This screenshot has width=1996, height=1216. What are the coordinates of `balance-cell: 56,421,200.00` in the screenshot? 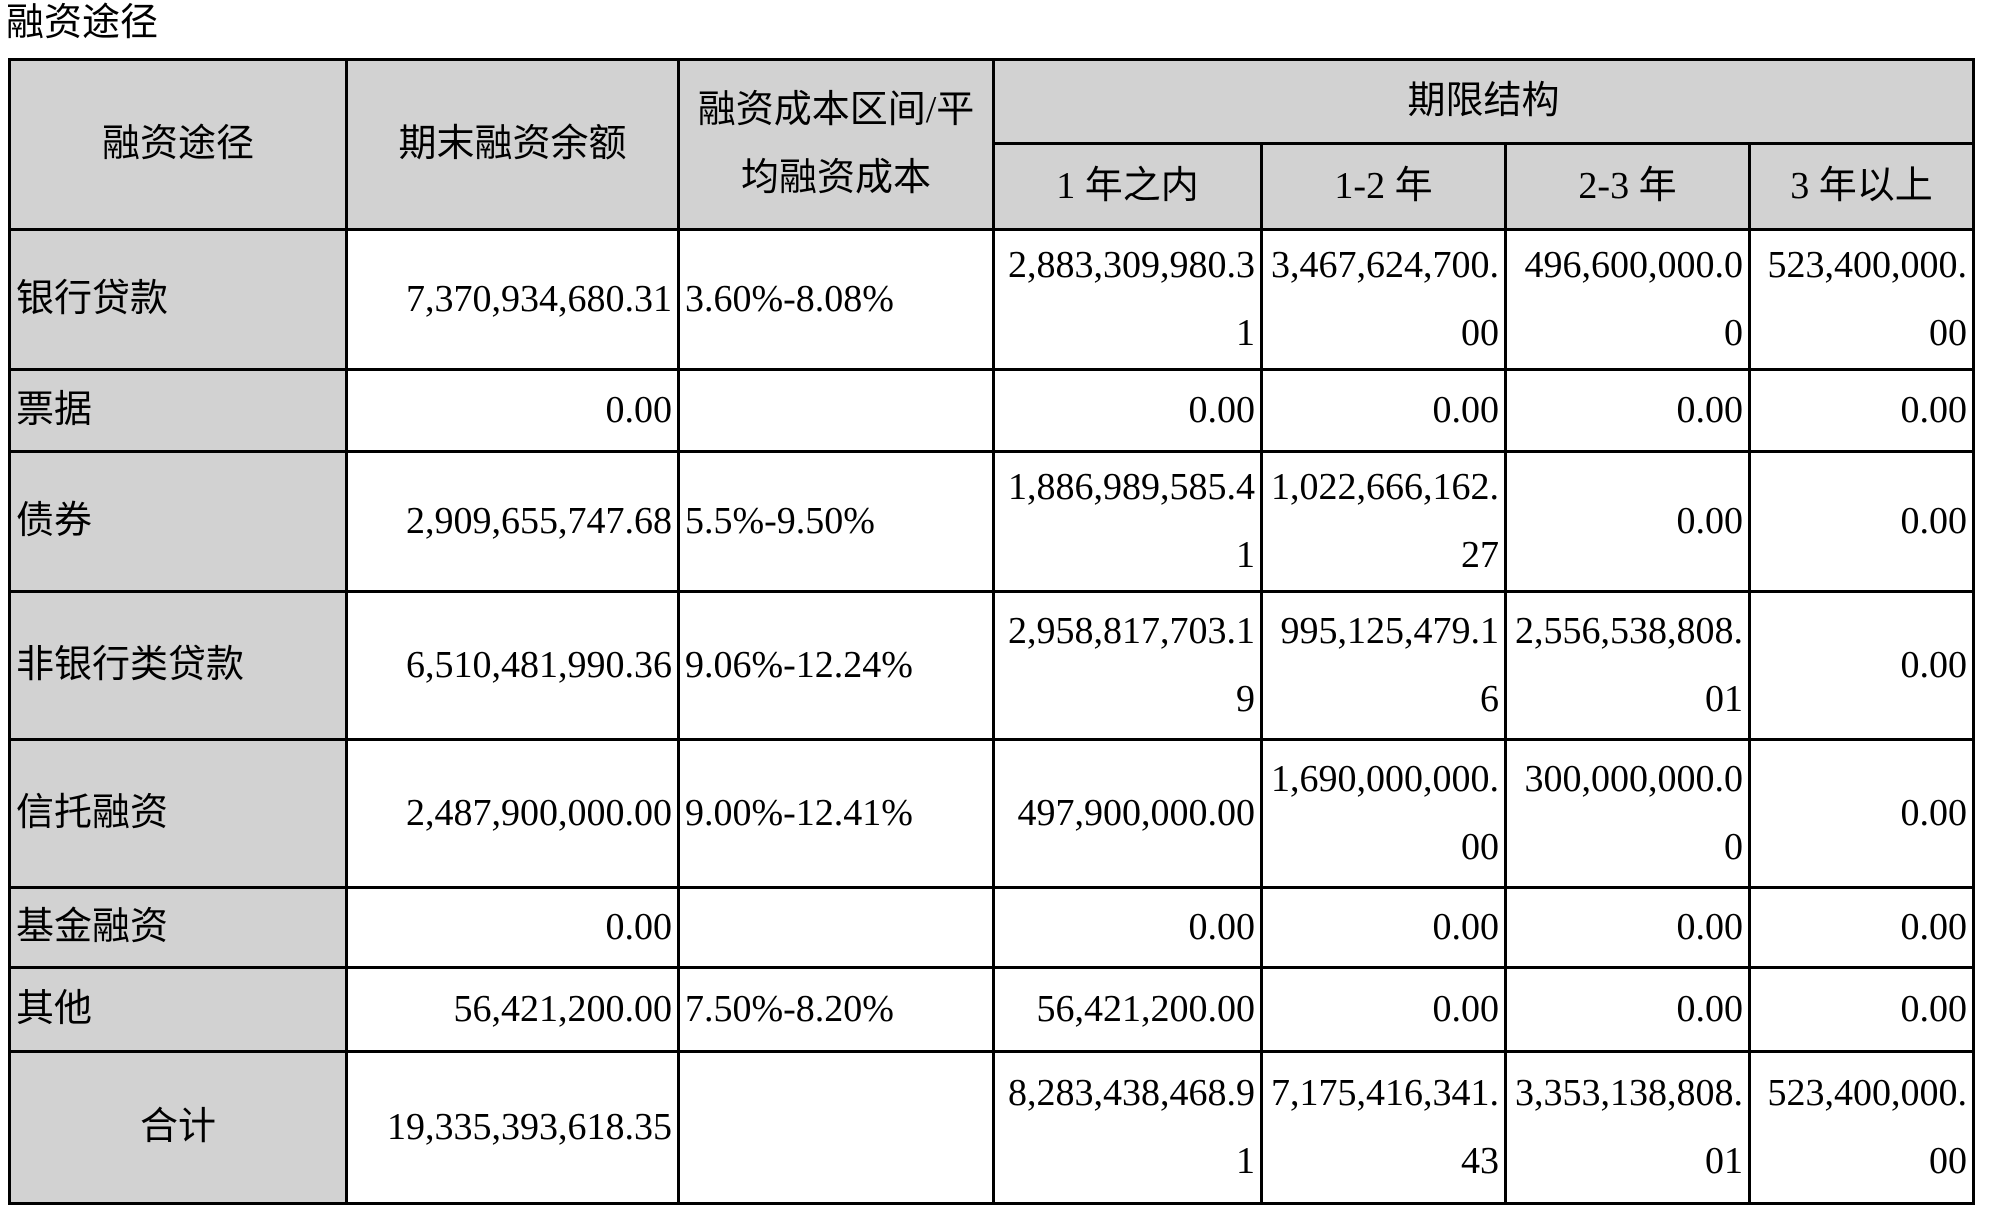 It's located at (512, 1009).